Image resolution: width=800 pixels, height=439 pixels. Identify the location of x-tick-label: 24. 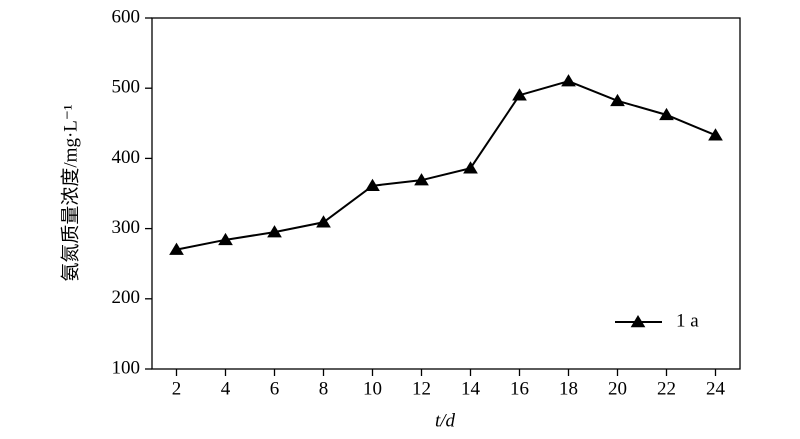
(716, 388).